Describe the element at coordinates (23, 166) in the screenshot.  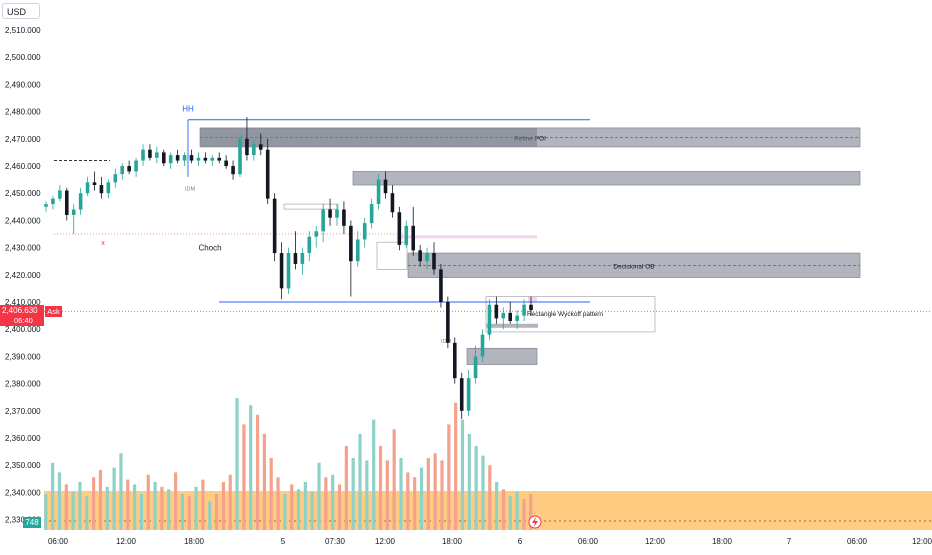
I see `y-tick-label: 2,460.000` at that location.